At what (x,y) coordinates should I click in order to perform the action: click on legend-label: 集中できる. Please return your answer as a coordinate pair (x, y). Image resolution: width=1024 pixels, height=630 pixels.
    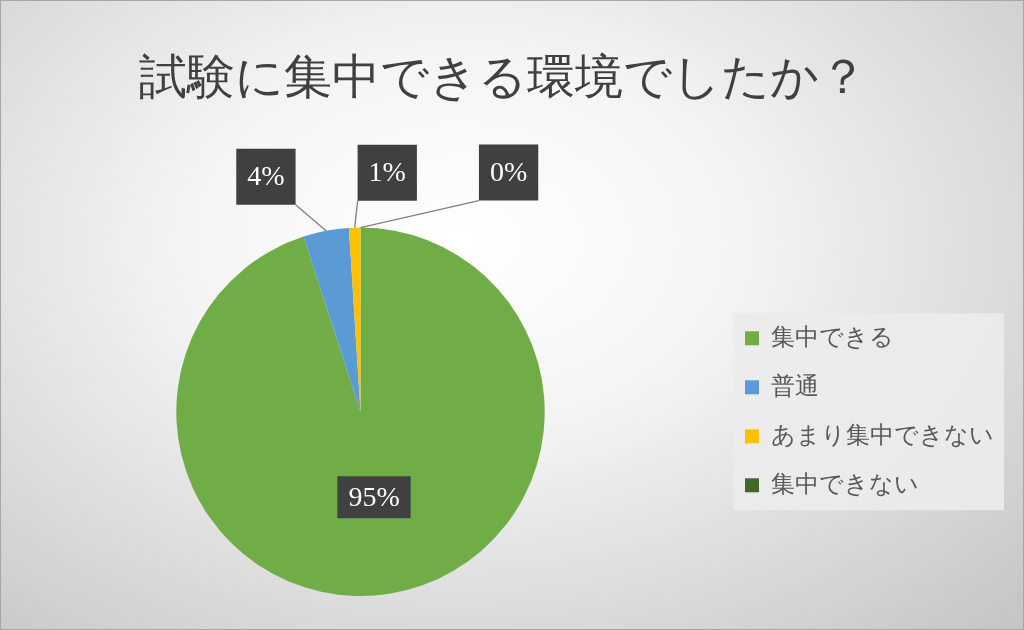
    Looking at the image, I should click on (832, 336).